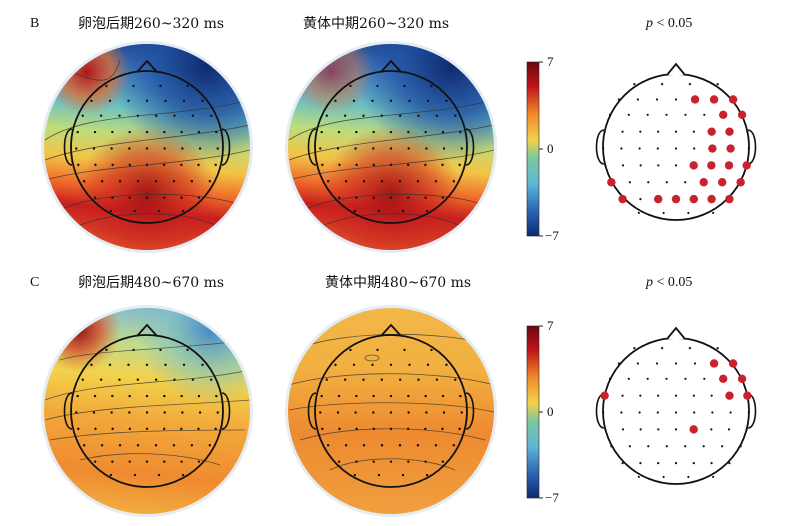 The image size is (795, 526). Describe the element at coordinates (147, 147) in the screenshot. I see `head-b-left-outline` at that location.